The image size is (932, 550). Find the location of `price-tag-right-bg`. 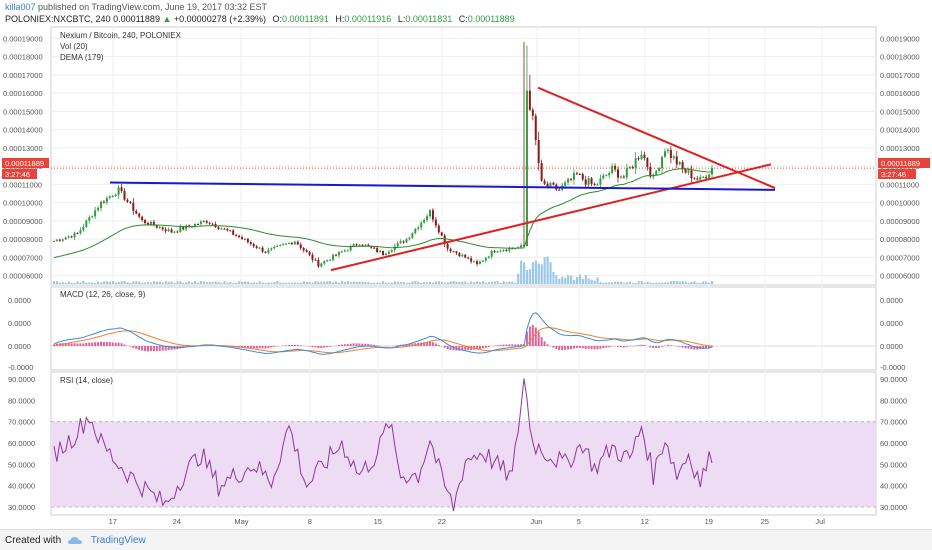

price-tag-right-bg is located at coordinates (904, 163).